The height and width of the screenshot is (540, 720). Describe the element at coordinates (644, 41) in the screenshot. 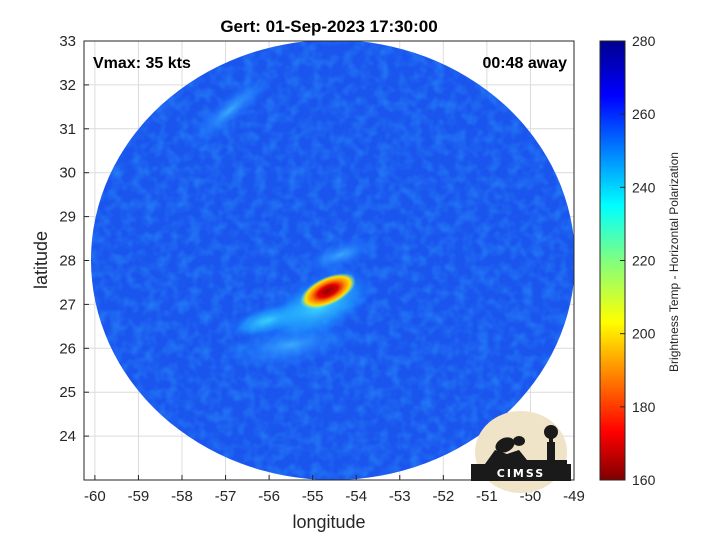

I see `colorbar-tick-label: 280` at that location.